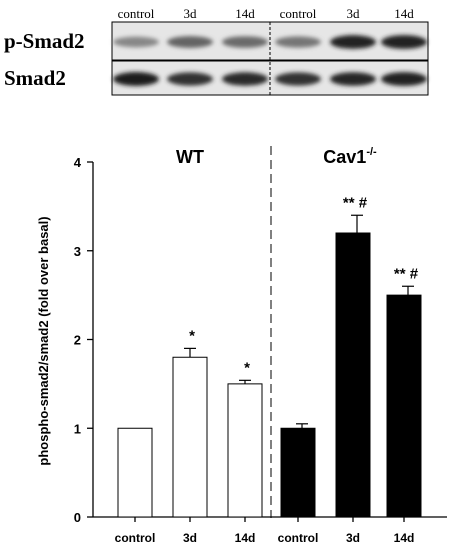  Describe the element at coordinates (350, 156) in the screenshot. I see `group-label: Cav1-/-` at that location.